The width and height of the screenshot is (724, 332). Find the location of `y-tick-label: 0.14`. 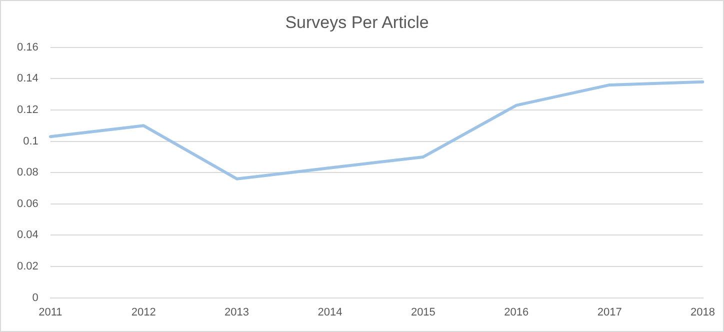

y-tick-label: 0.14 is located at coordinates (27, 78).